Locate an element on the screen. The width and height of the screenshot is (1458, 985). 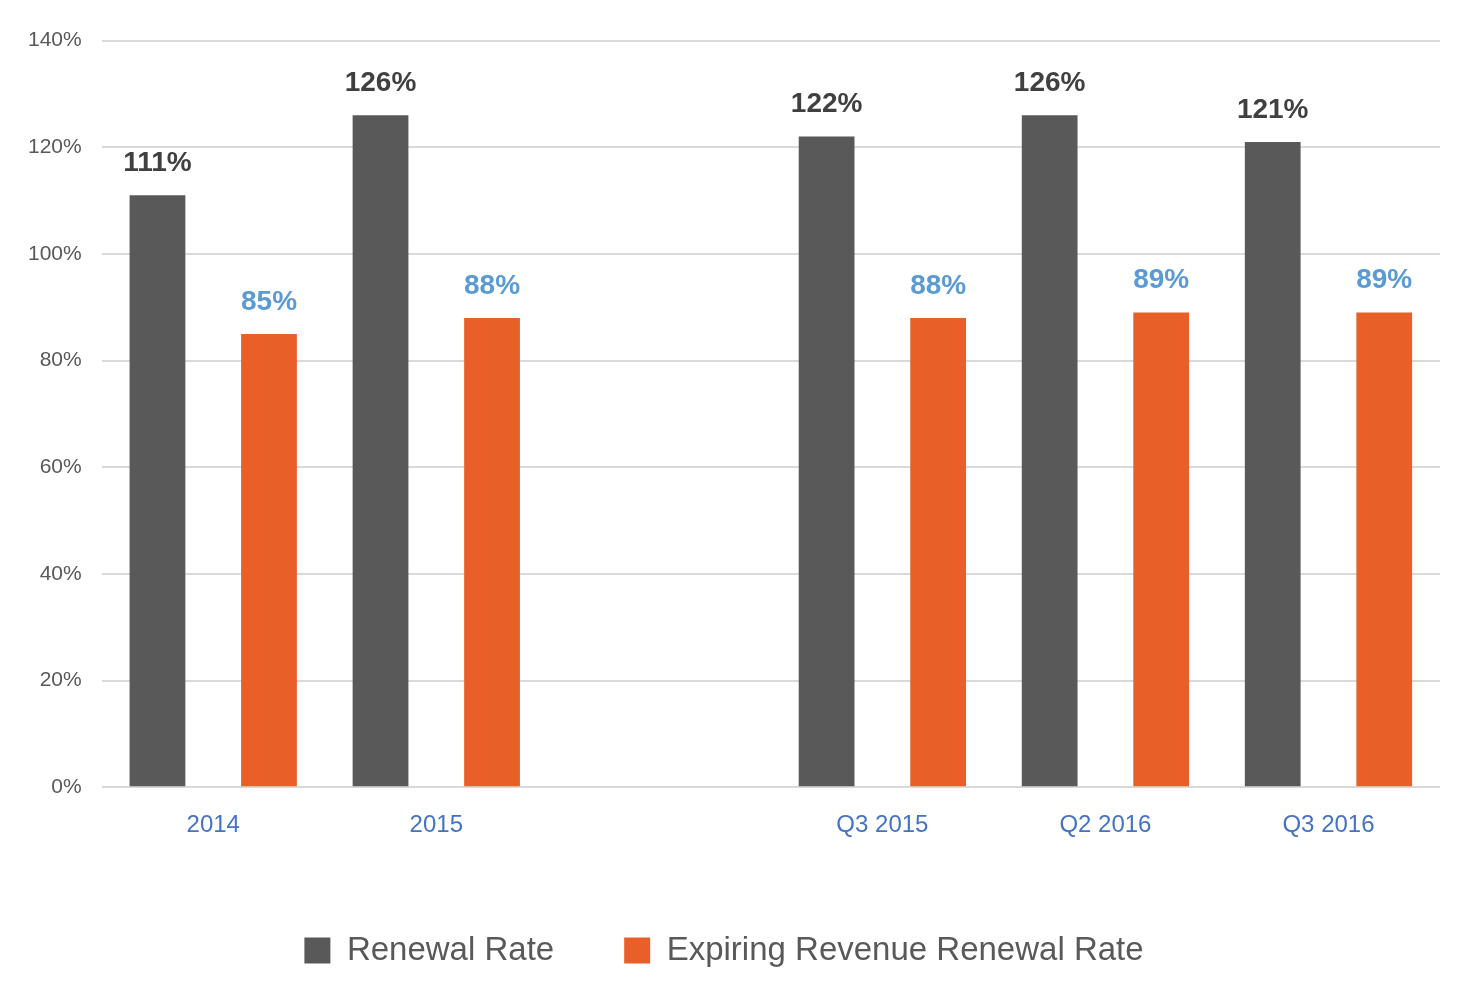
data-label: 111% is located at coordinates (157, 161).